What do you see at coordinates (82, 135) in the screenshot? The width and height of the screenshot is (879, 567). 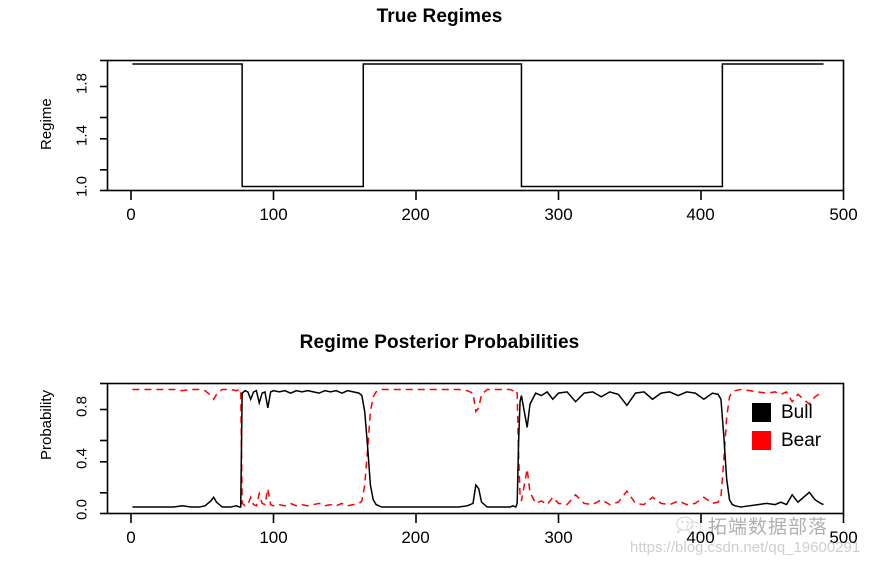 I see `y-tick-label-1-4: 1.4` at bounding box center [82, 135].